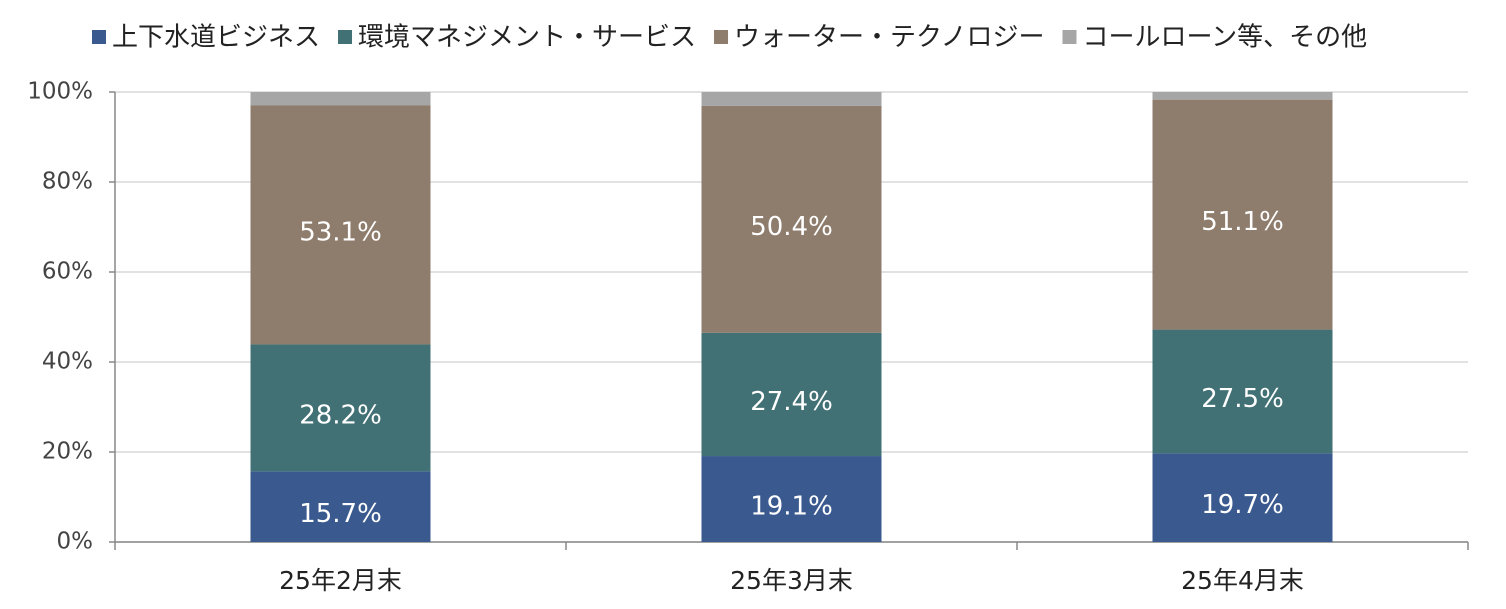  I want to click on legend-label: コールローン等、その他, so click(1224, 38).